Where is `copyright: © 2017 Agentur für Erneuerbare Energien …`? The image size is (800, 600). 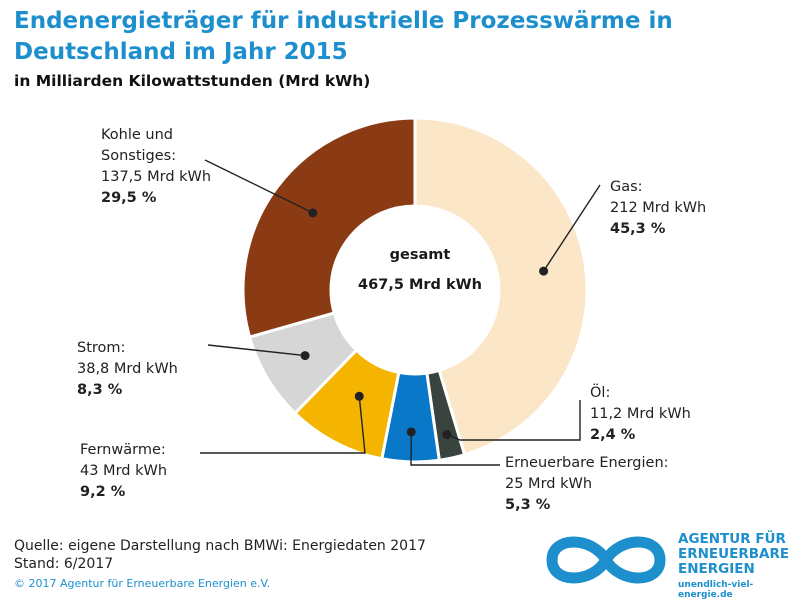 copyright: © 2017 Agentur für Erneuerbare Energien … is located at coordinates (142, 583).